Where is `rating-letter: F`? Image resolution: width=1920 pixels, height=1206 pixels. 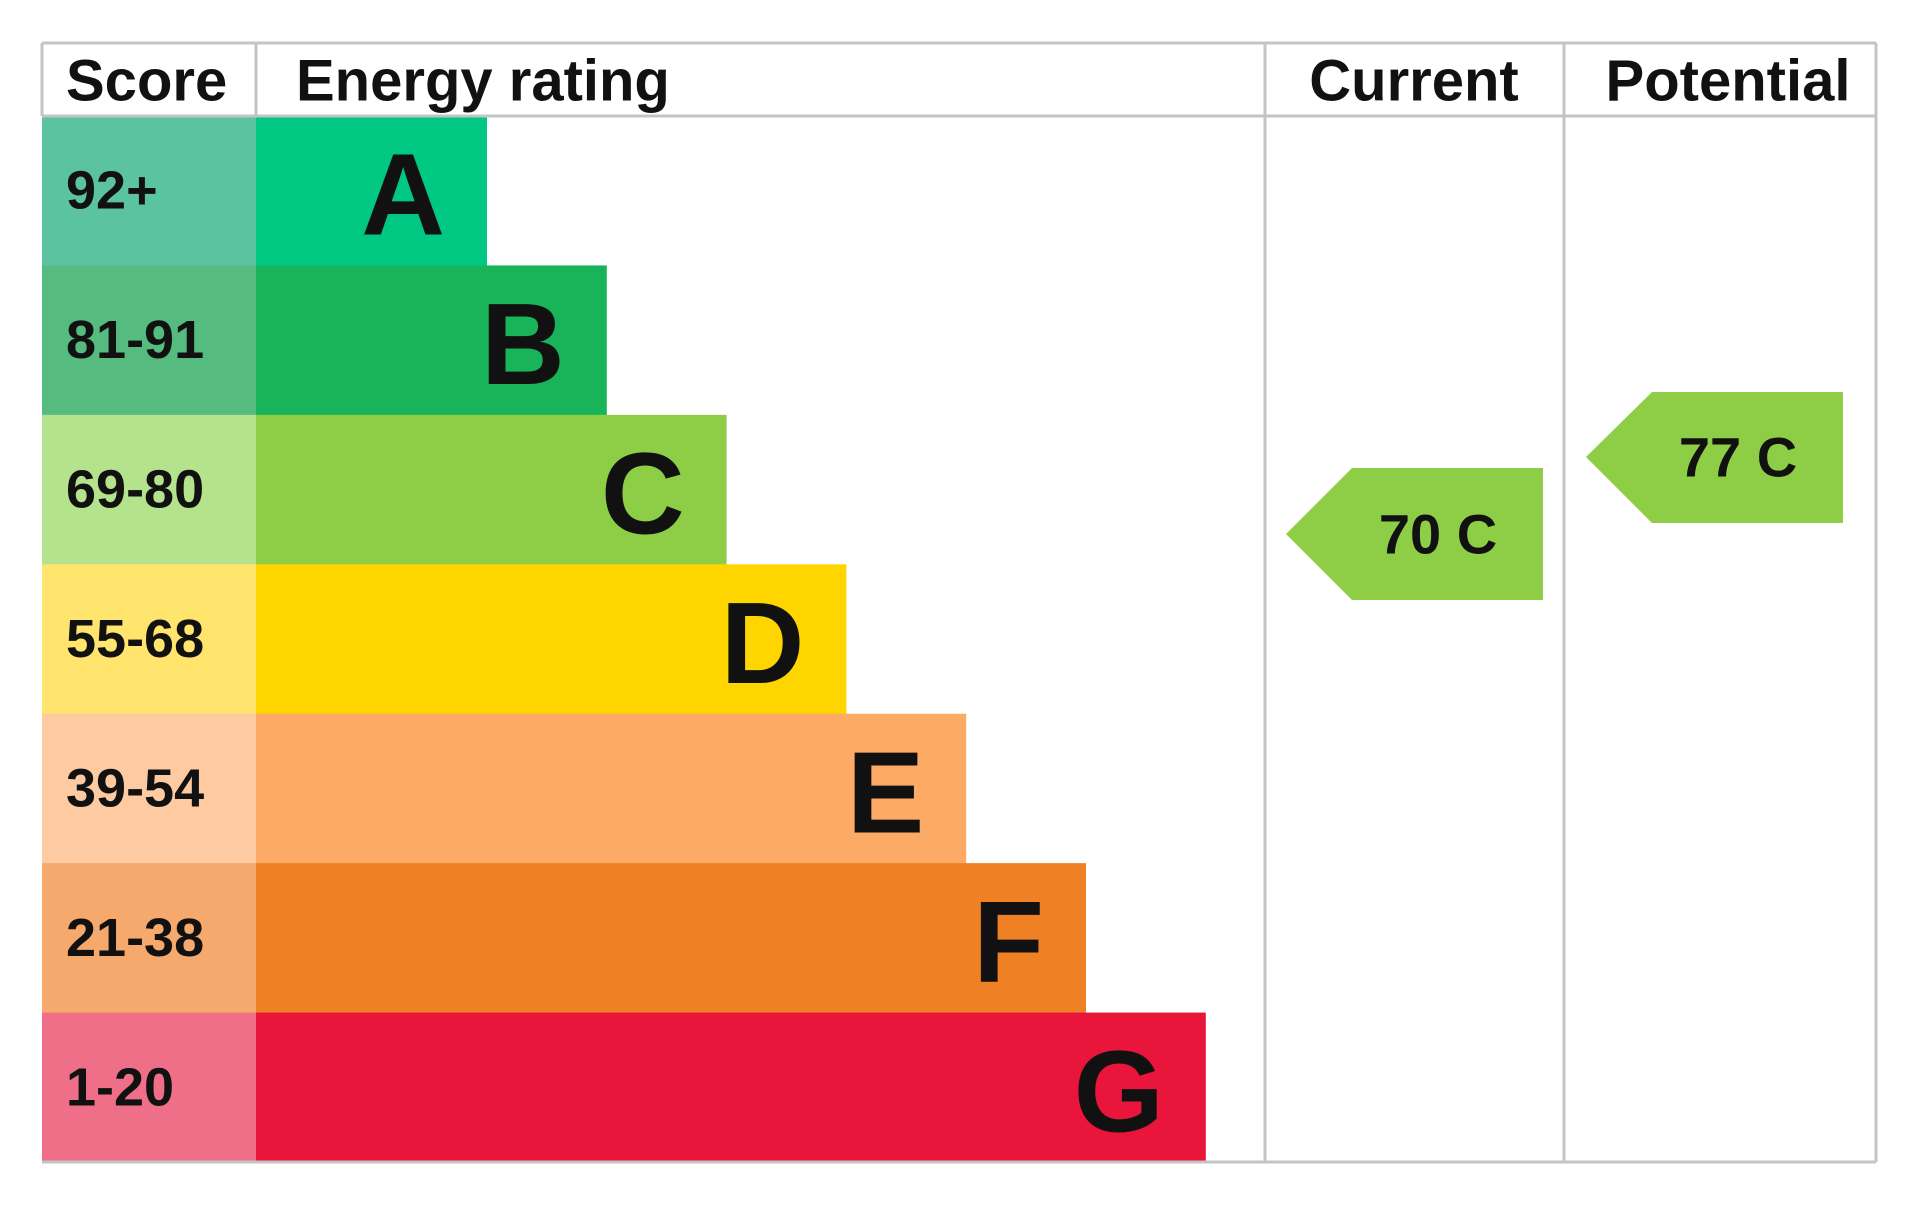
rating-letter: F is located at coordinates (1008, 942).